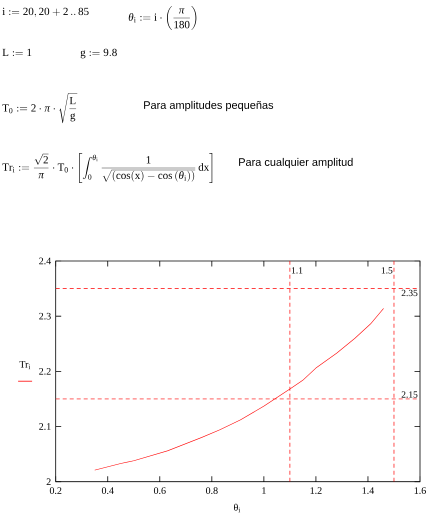  Describe the element at coordinates (296, 163) in the screenshot. I see `text: Para cualquier amplitud` at that location.